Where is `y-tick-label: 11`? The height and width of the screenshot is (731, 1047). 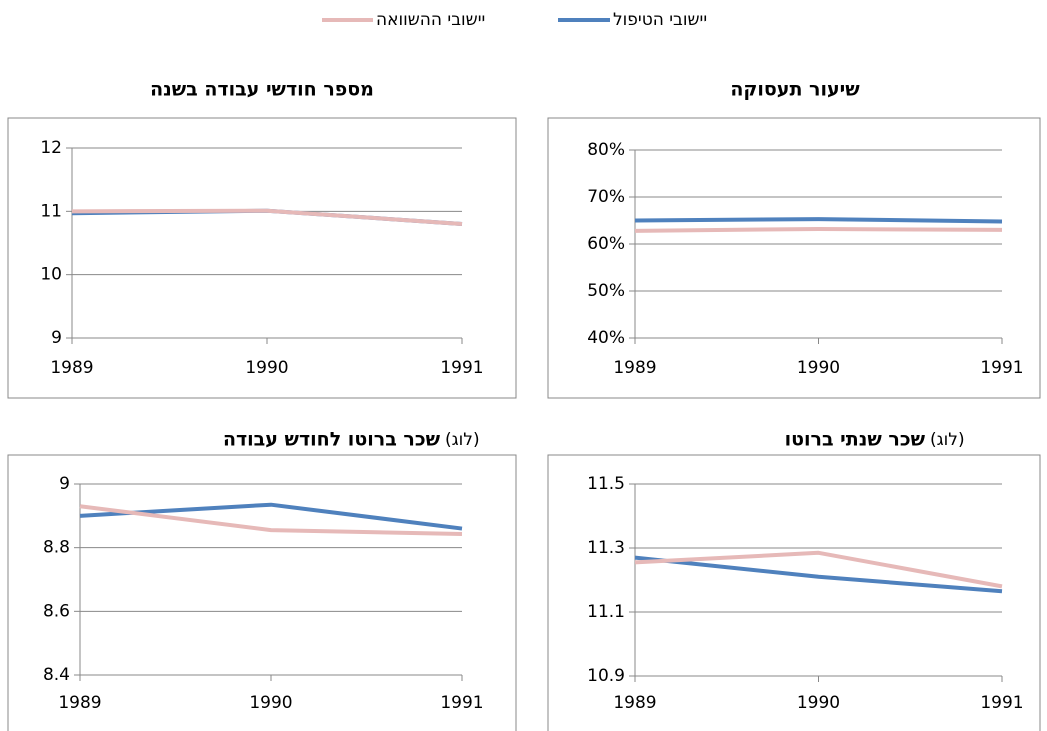
y-tick-label: 11 is located at coordinates (51, 211).